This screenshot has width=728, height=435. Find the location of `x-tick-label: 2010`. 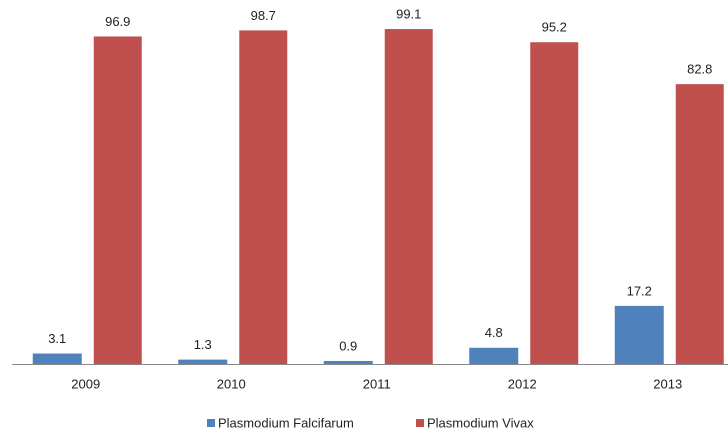

x-tick-label: 2010 is located at coordinates (231, 383).